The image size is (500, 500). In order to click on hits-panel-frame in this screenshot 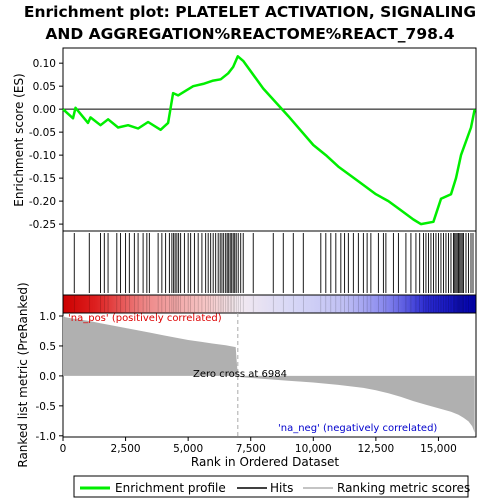, I will do `click(269, 263)`.